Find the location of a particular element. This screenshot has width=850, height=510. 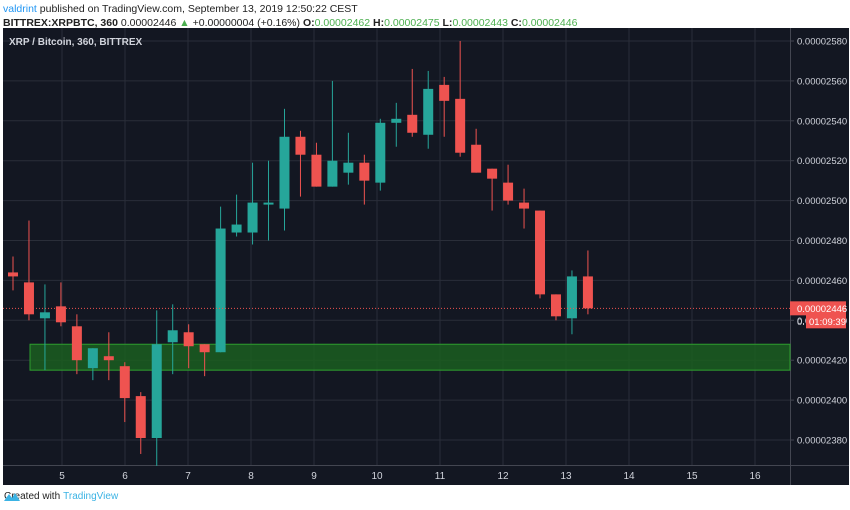

countdown-prefix: 0. is located at coordinates (801, 322).